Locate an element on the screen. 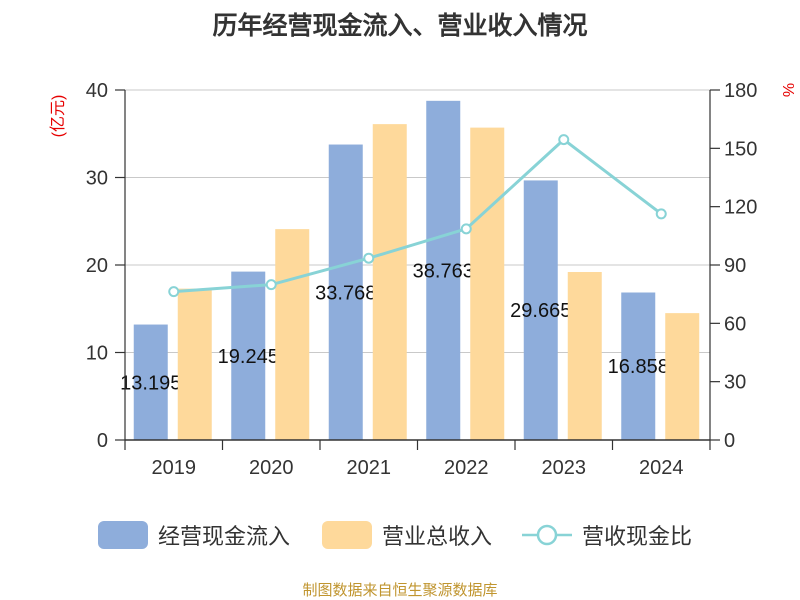  y-right-tick-label: 180 is located at coordinates (740, 91).